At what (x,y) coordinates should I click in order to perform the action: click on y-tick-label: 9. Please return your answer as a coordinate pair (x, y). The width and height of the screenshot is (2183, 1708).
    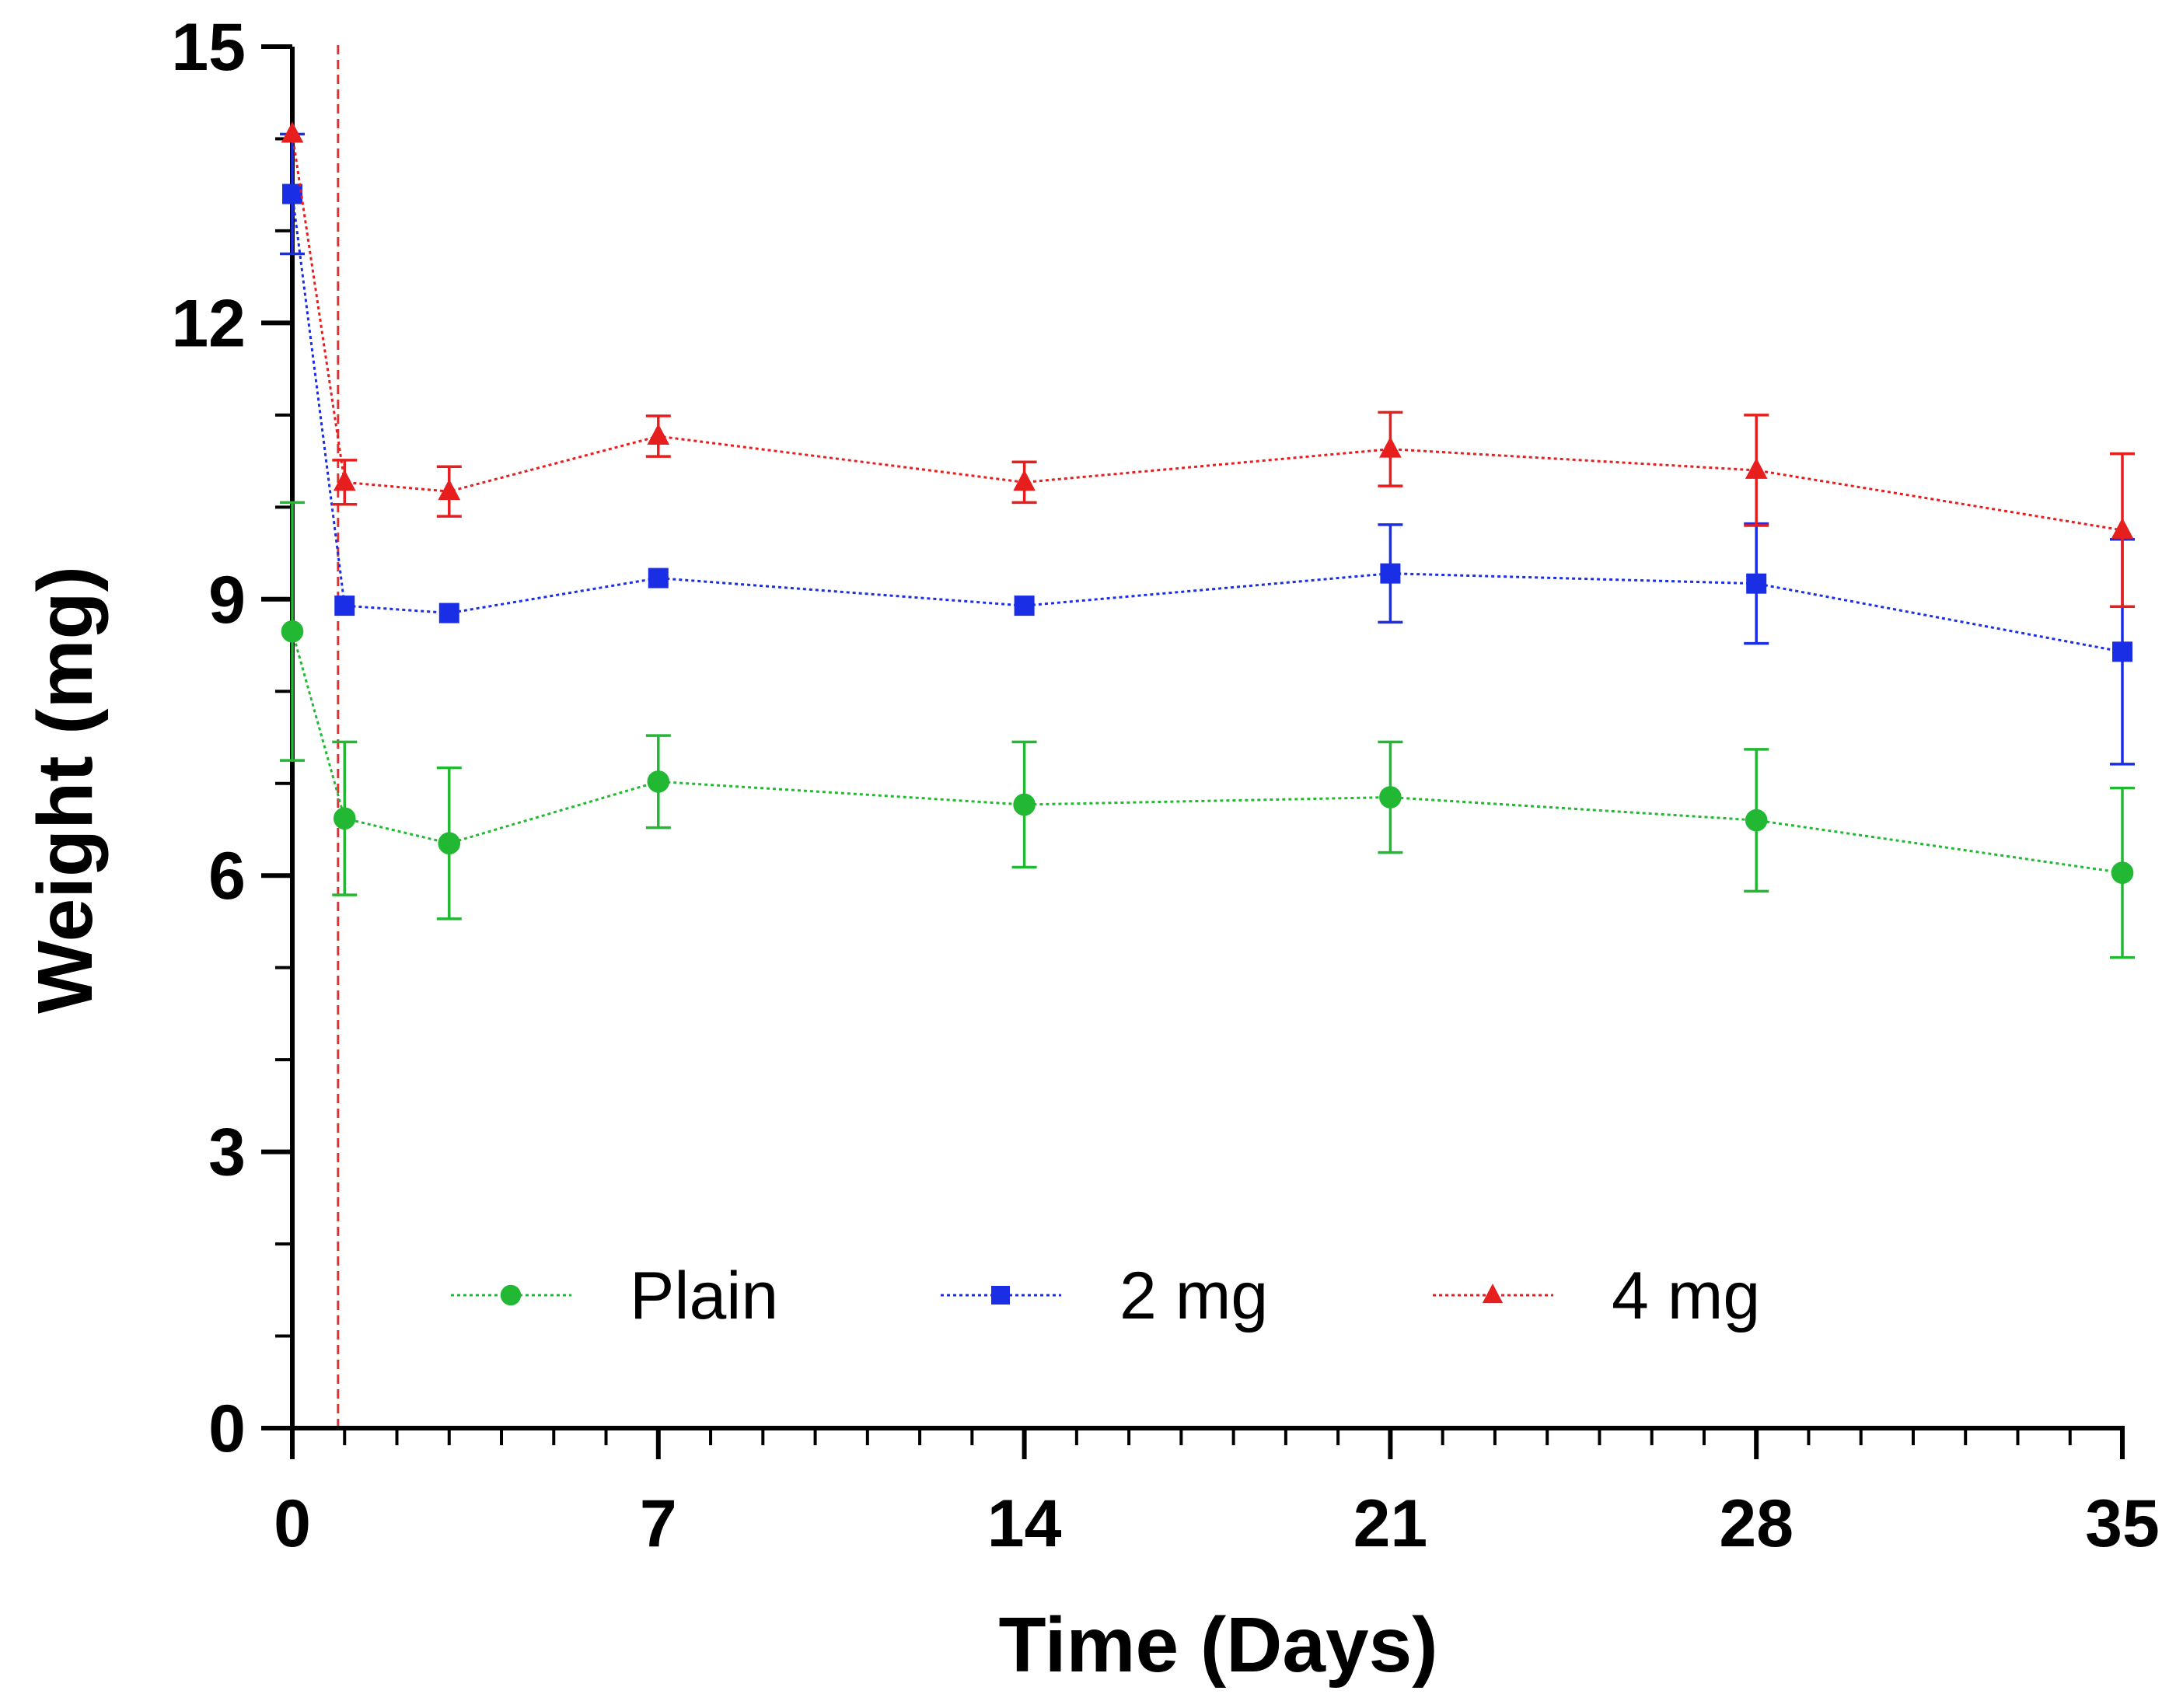
    Looking at the image, I should click on (227, 600).